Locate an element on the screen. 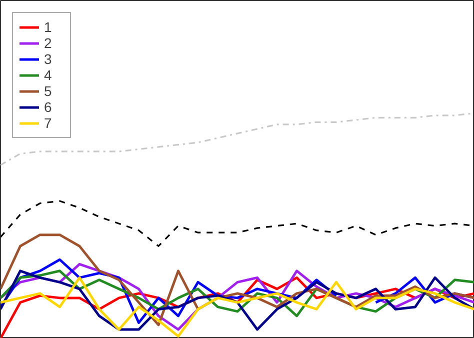 The height and width of the screenshot is (338, 474). legend-label: 5 is located at coordinates (48, 91).